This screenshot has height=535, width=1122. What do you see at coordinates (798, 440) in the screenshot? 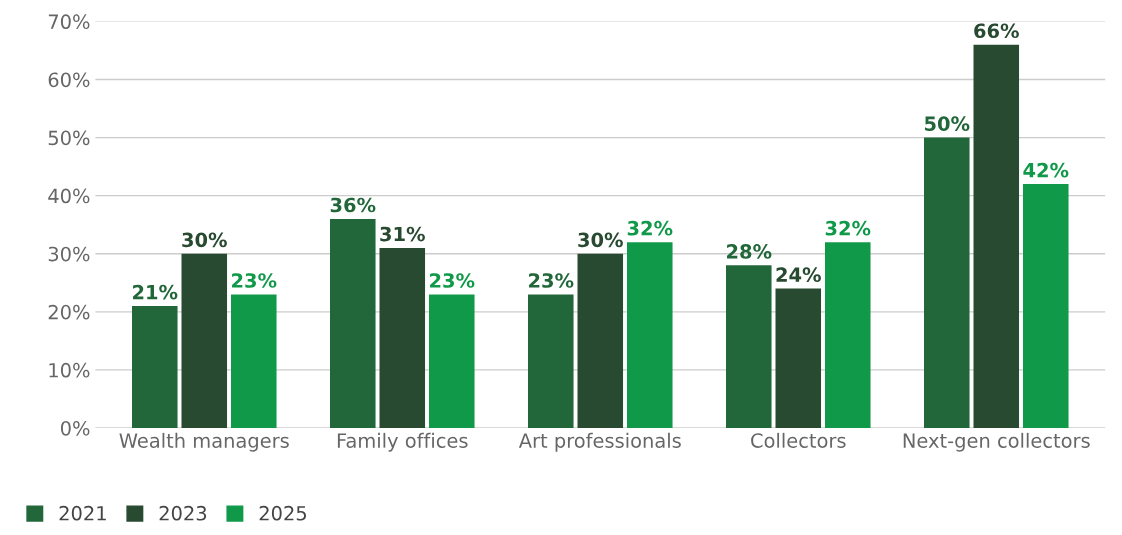
I see `x-tick-label: Collectors` at bounding box center [798, 440].